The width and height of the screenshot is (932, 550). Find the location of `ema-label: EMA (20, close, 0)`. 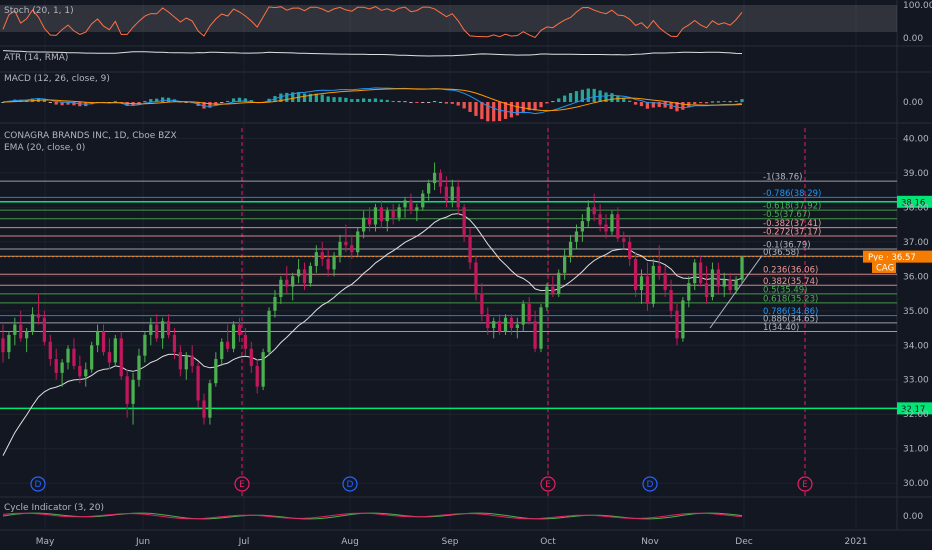

ema-label: EMA (20, close, 0) is located at coordinates (44, 148).